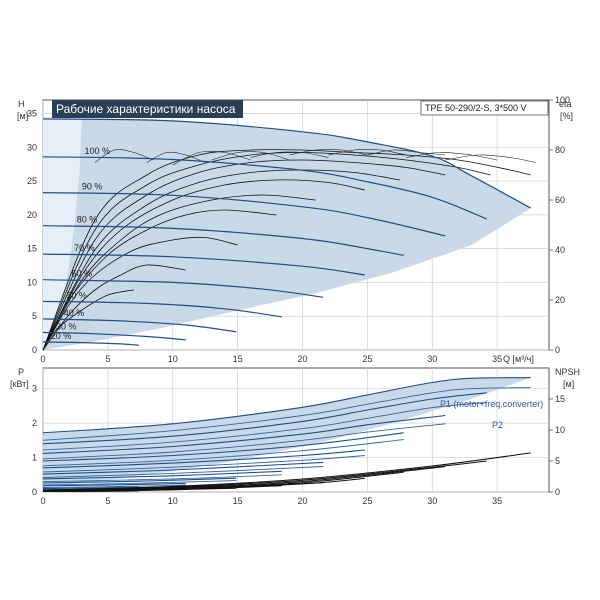  I want to click on model-box, so click(484, 108).